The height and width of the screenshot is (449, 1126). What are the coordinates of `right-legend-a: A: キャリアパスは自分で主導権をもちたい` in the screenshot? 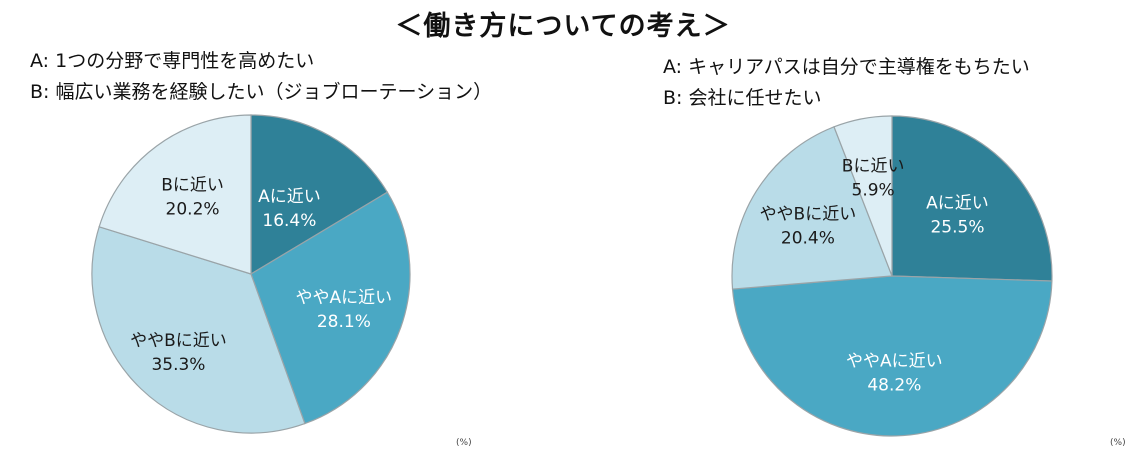 It's located at (846, 67).